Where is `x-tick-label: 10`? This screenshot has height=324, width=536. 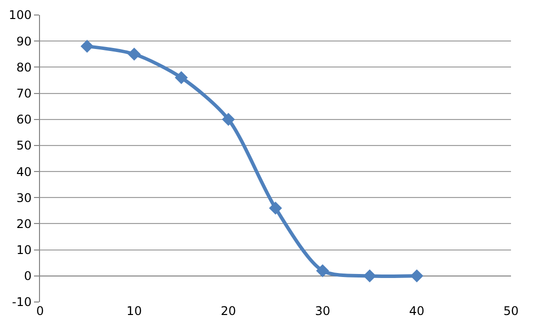 x-tick-label: 10 is located at coordinates (134, 311).